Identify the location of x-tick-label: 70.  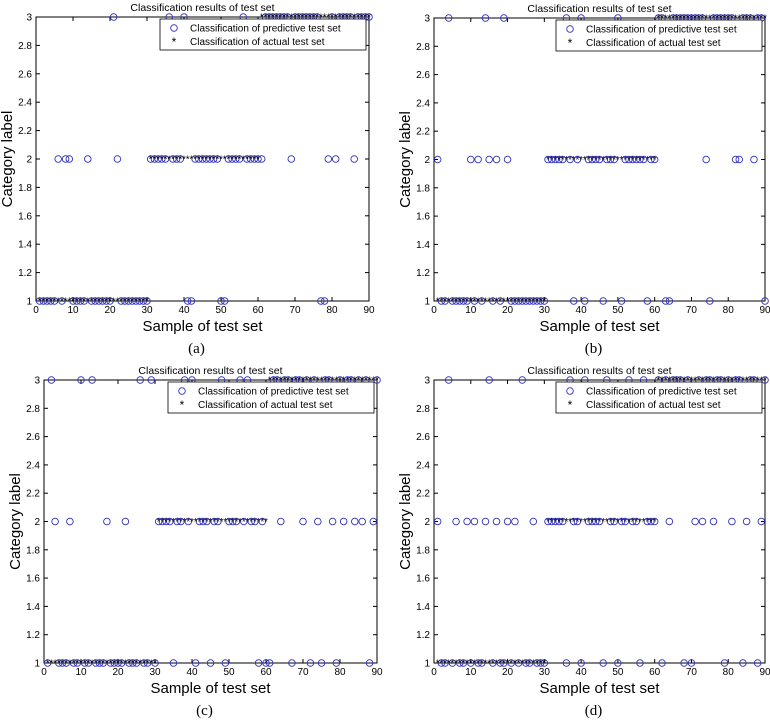
(295, 310).